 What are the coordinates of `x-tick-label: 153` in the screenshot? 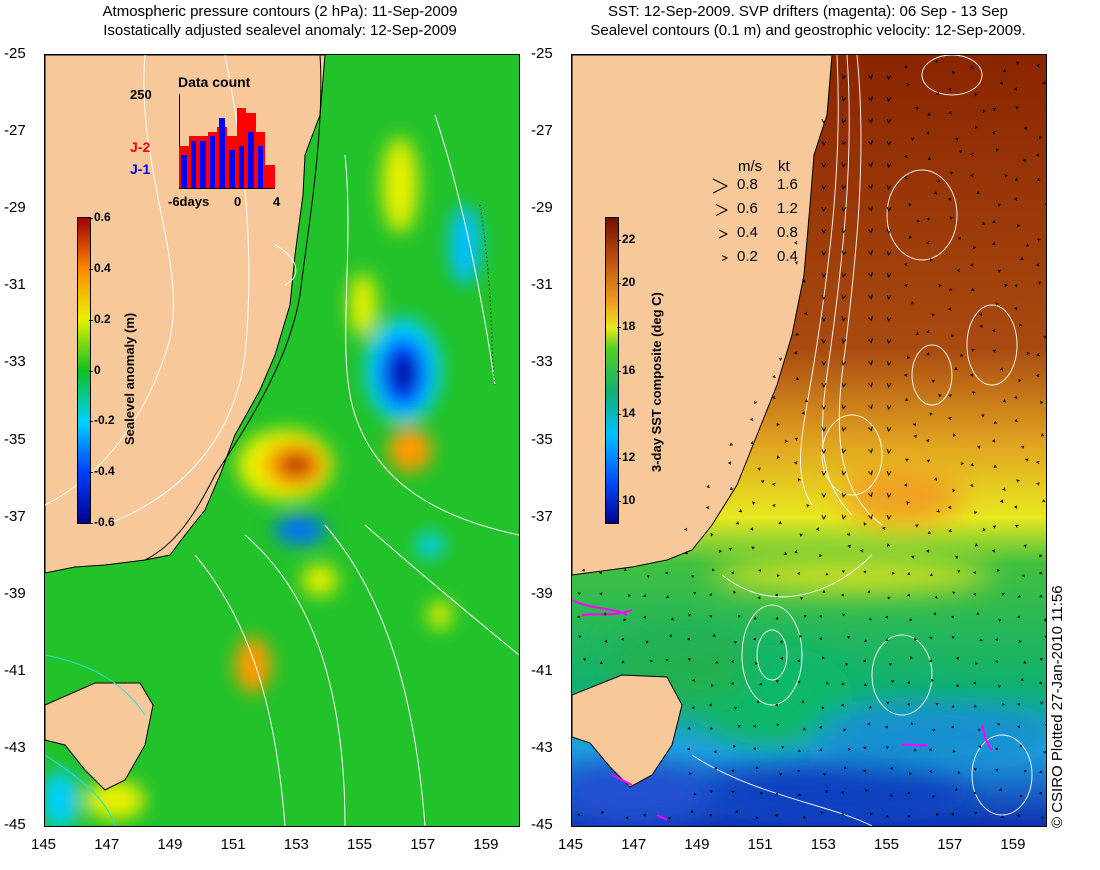 It's located at (296, 844).